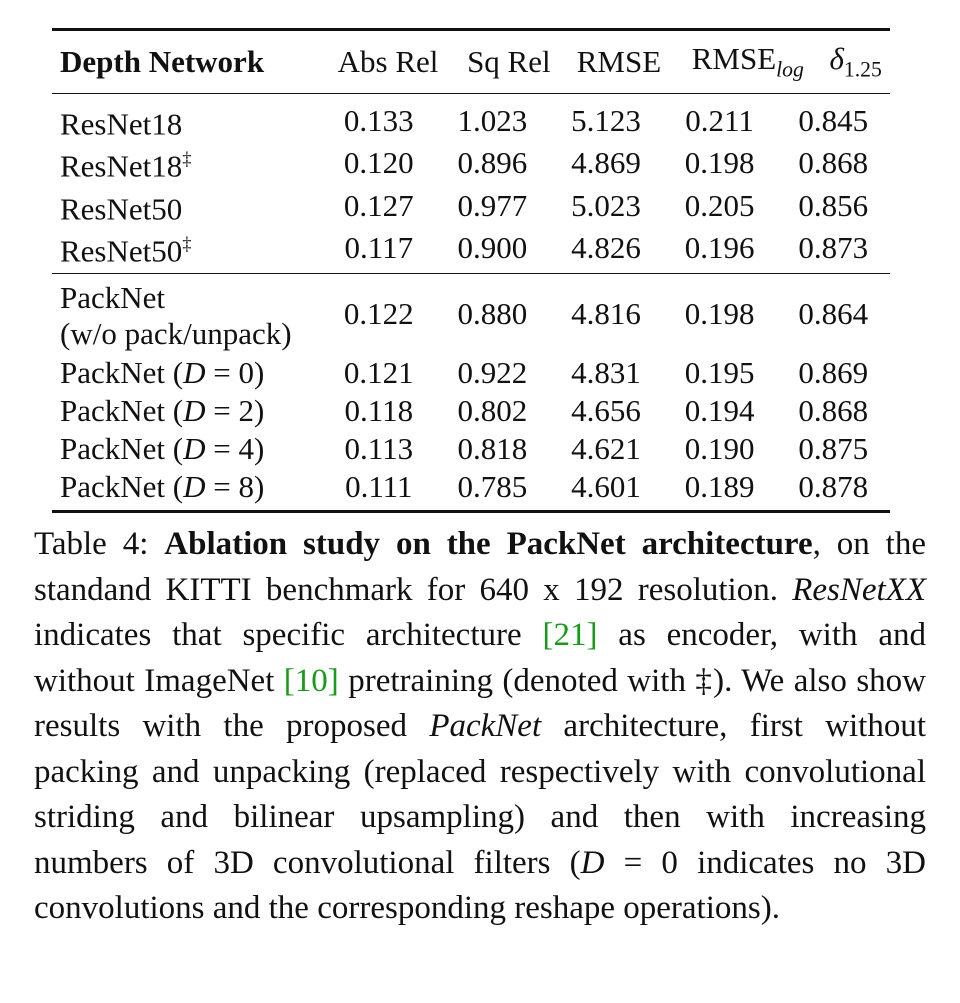 The image size is (960, 1003). What do you see at coordinates (492, 121) in the screenshot?
I see `cell-sq-rel: 1.023` at bounding box center [492, 121].